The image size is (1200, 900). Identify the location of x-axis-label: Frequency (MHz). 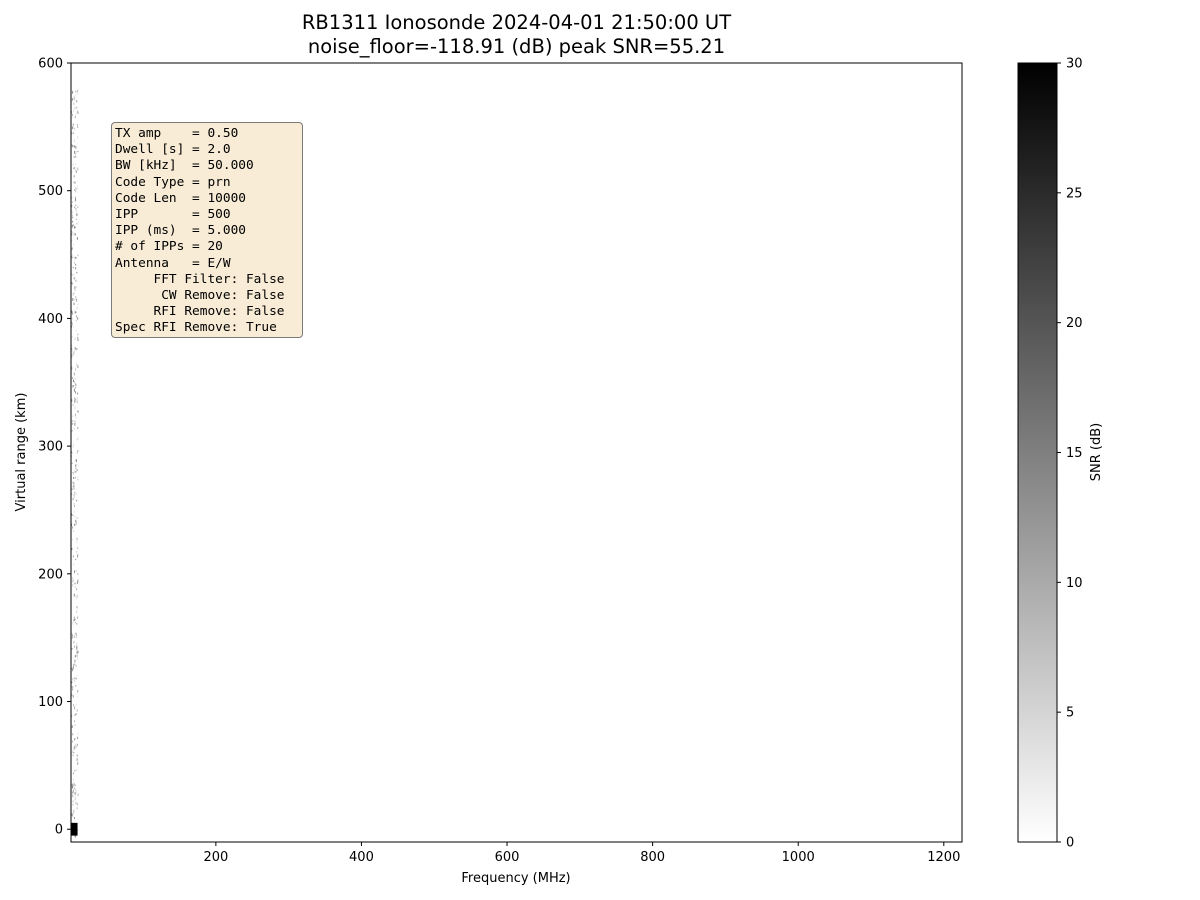
(515, 878).